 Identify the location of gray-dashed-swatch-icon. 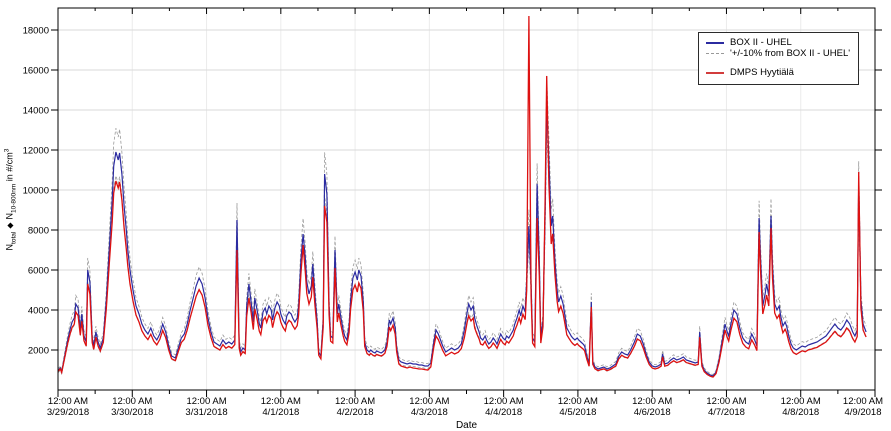
(715, 53).